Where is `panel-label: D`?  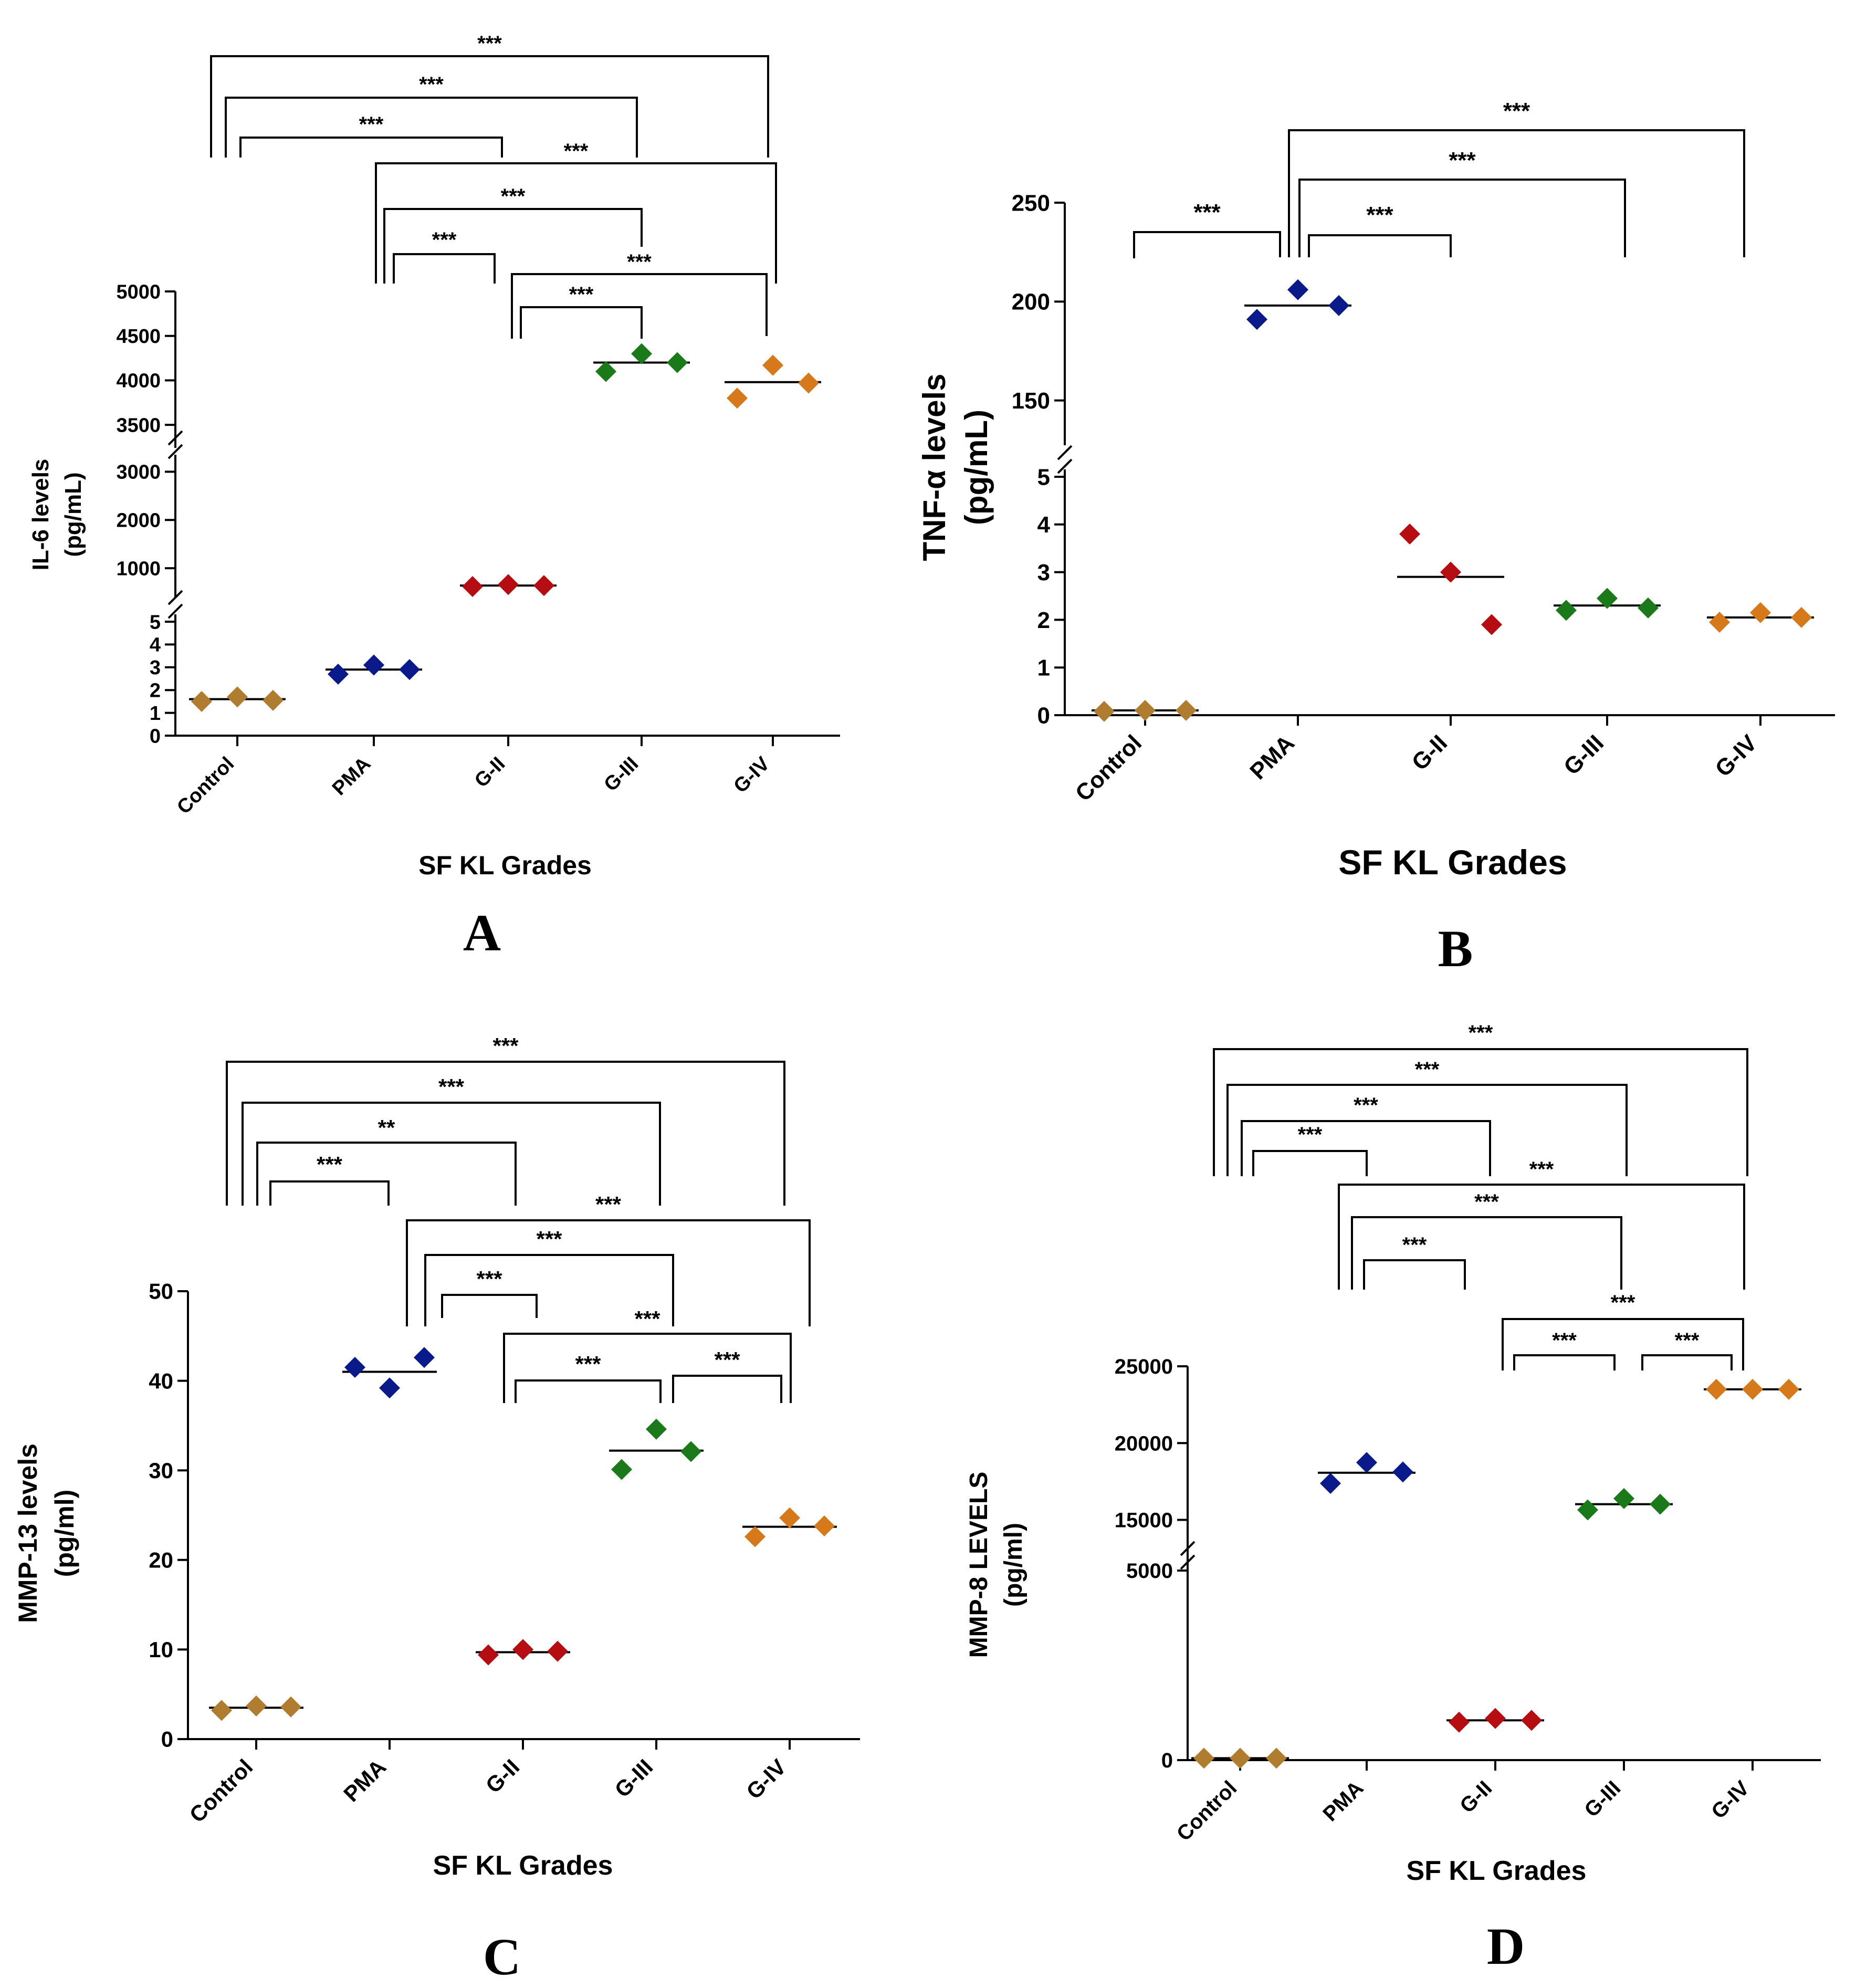
panel-label: D is located at coordinates (1506, 1946).